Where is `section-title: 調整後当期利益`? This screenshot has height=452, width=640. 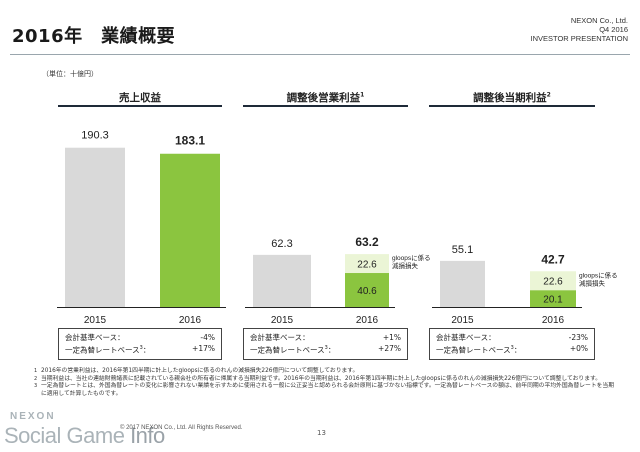 section-title: 調整後当期利益 is located at coordinates (510, 98).